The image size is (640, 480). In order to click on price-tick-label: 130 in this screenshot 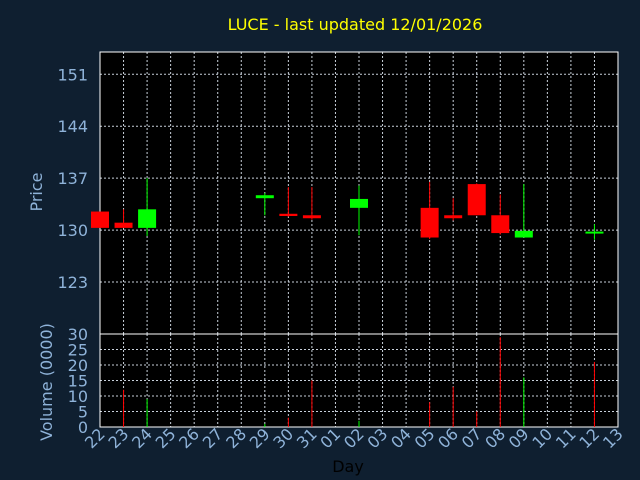, I will do `click(72, 230)`.